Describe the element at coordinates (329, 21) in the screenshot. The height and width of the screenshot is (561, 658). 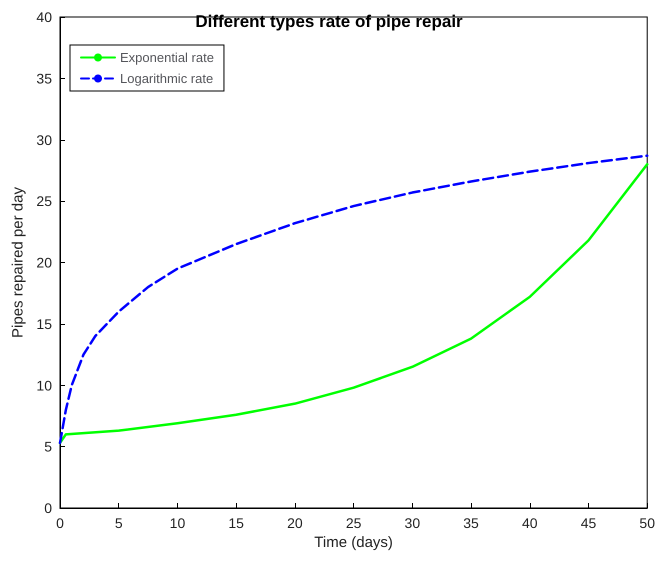
I see `chart-title: Different types rate of pipe repair` at that location.